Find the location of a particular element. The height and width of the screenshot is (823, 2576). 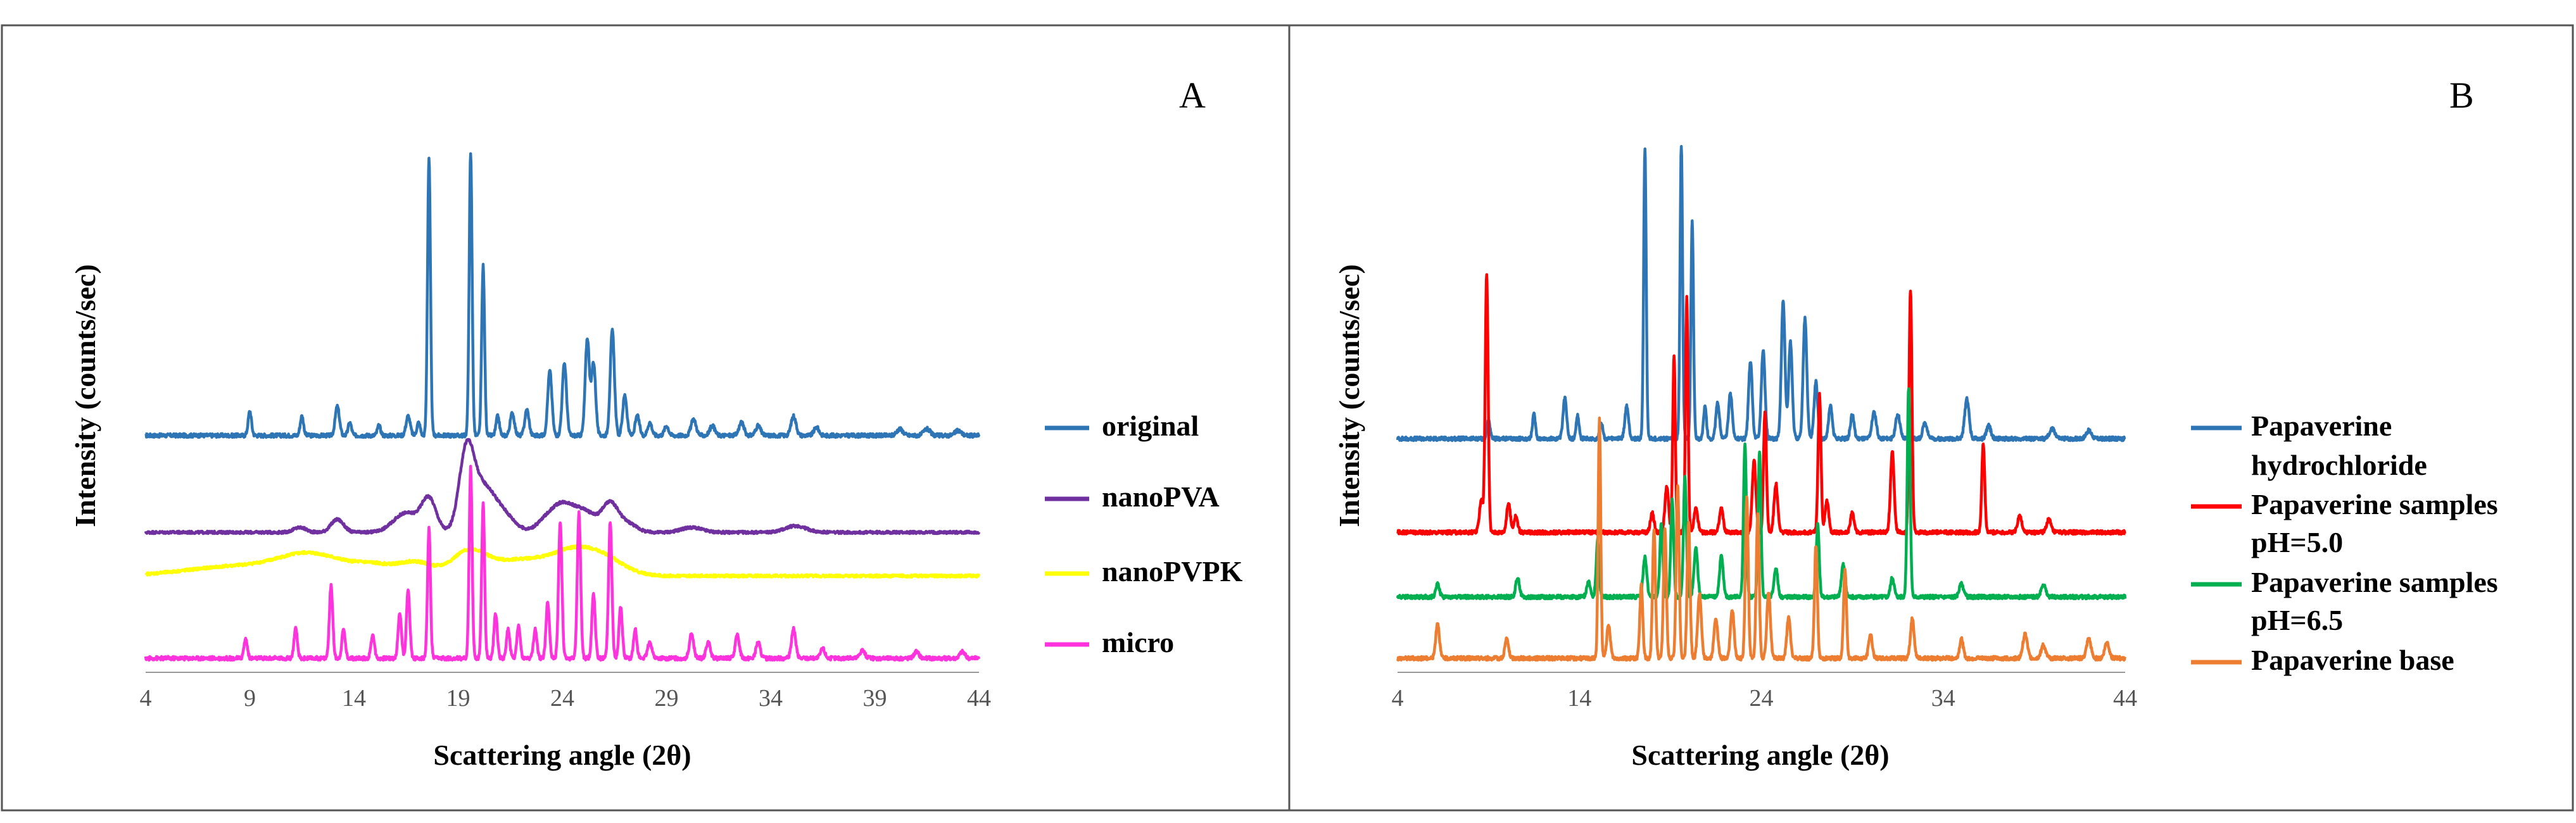

x-ticks-b: 4 14 24 34 44 is located at coordinates (1765, 698).